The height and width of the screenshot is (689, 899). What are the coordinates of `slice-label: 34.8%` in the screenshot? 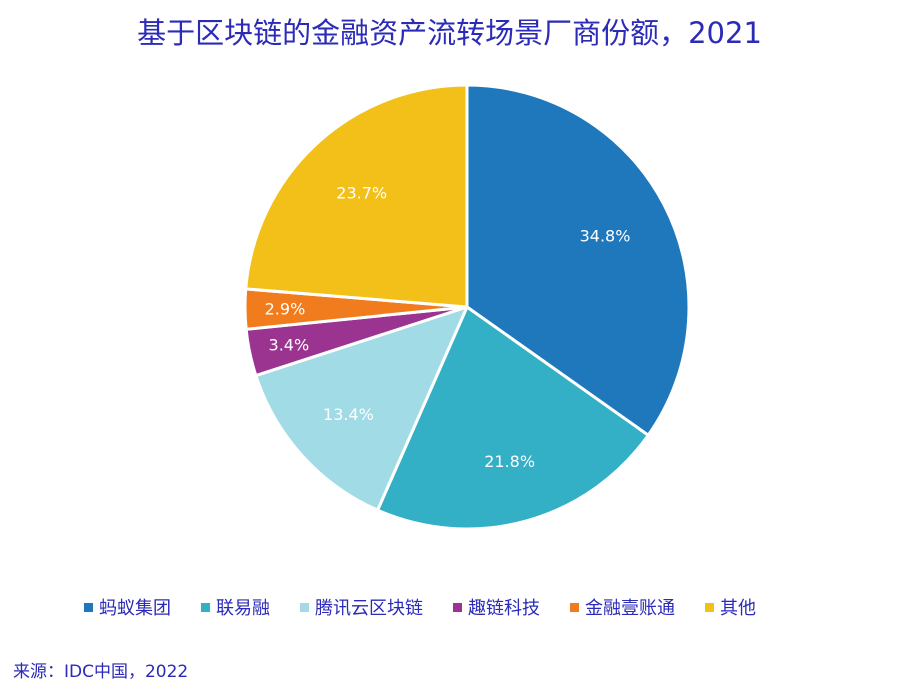 It's located at (605, 236).